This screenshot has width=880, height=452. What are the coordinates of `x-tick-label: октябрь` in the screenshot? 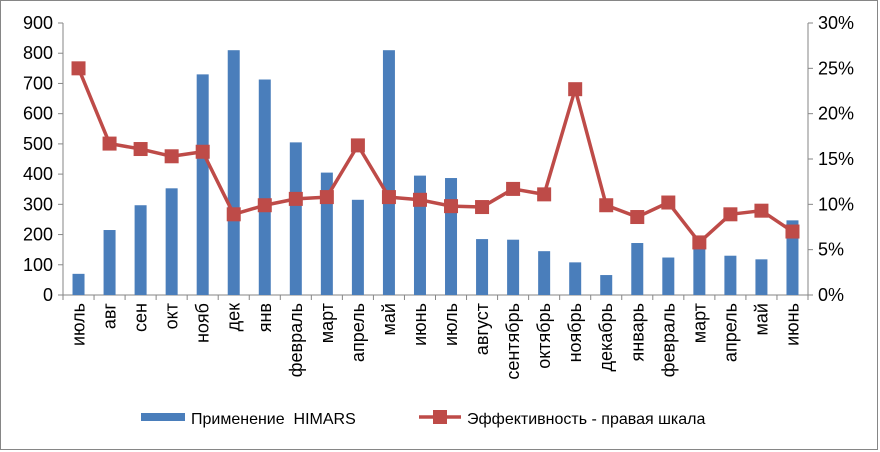 It's located at (544, 336).